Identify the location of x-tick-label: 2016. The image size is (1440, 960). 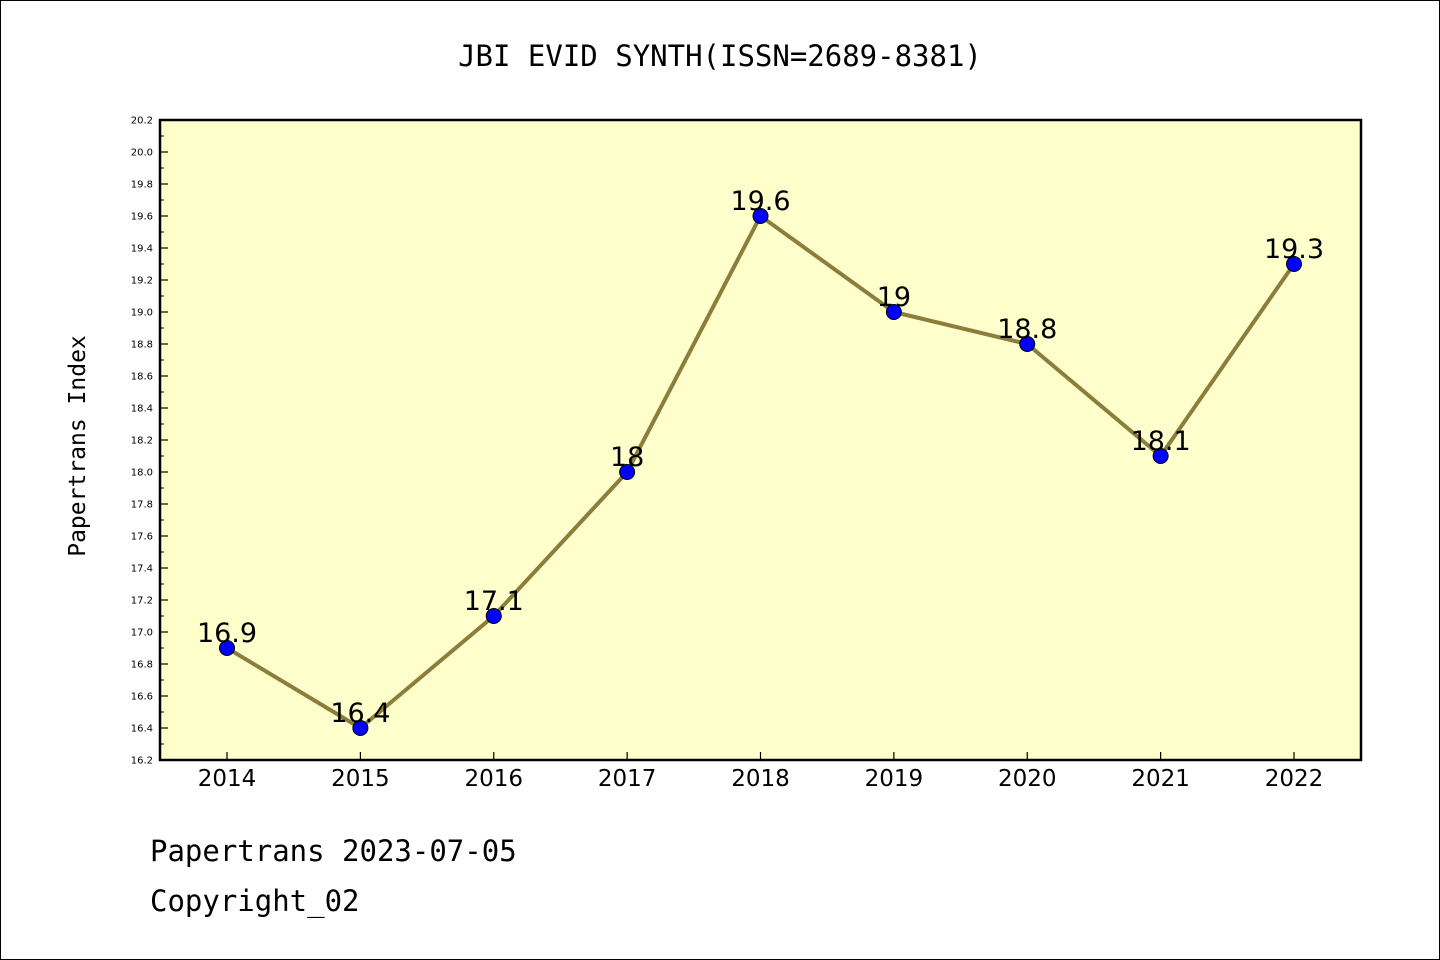
(493, 779).